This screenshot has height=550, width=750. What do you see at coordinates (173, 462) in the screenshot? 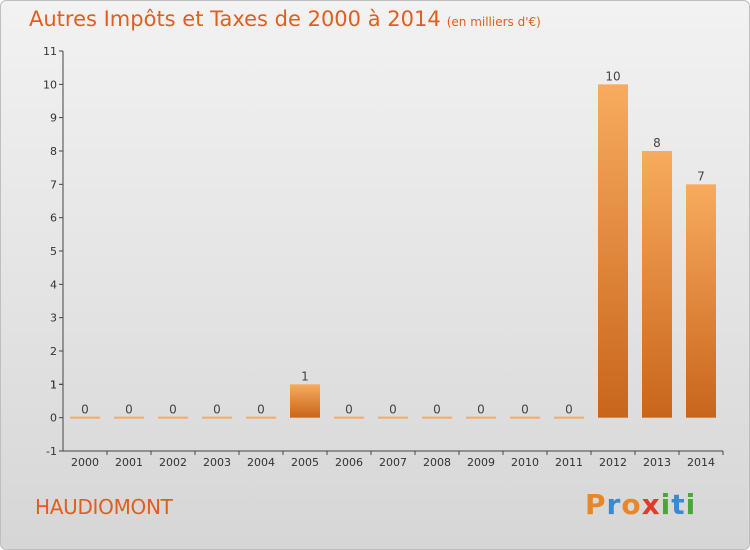
I see `x-tick-label: 2002` at bounding box center [173, 462].